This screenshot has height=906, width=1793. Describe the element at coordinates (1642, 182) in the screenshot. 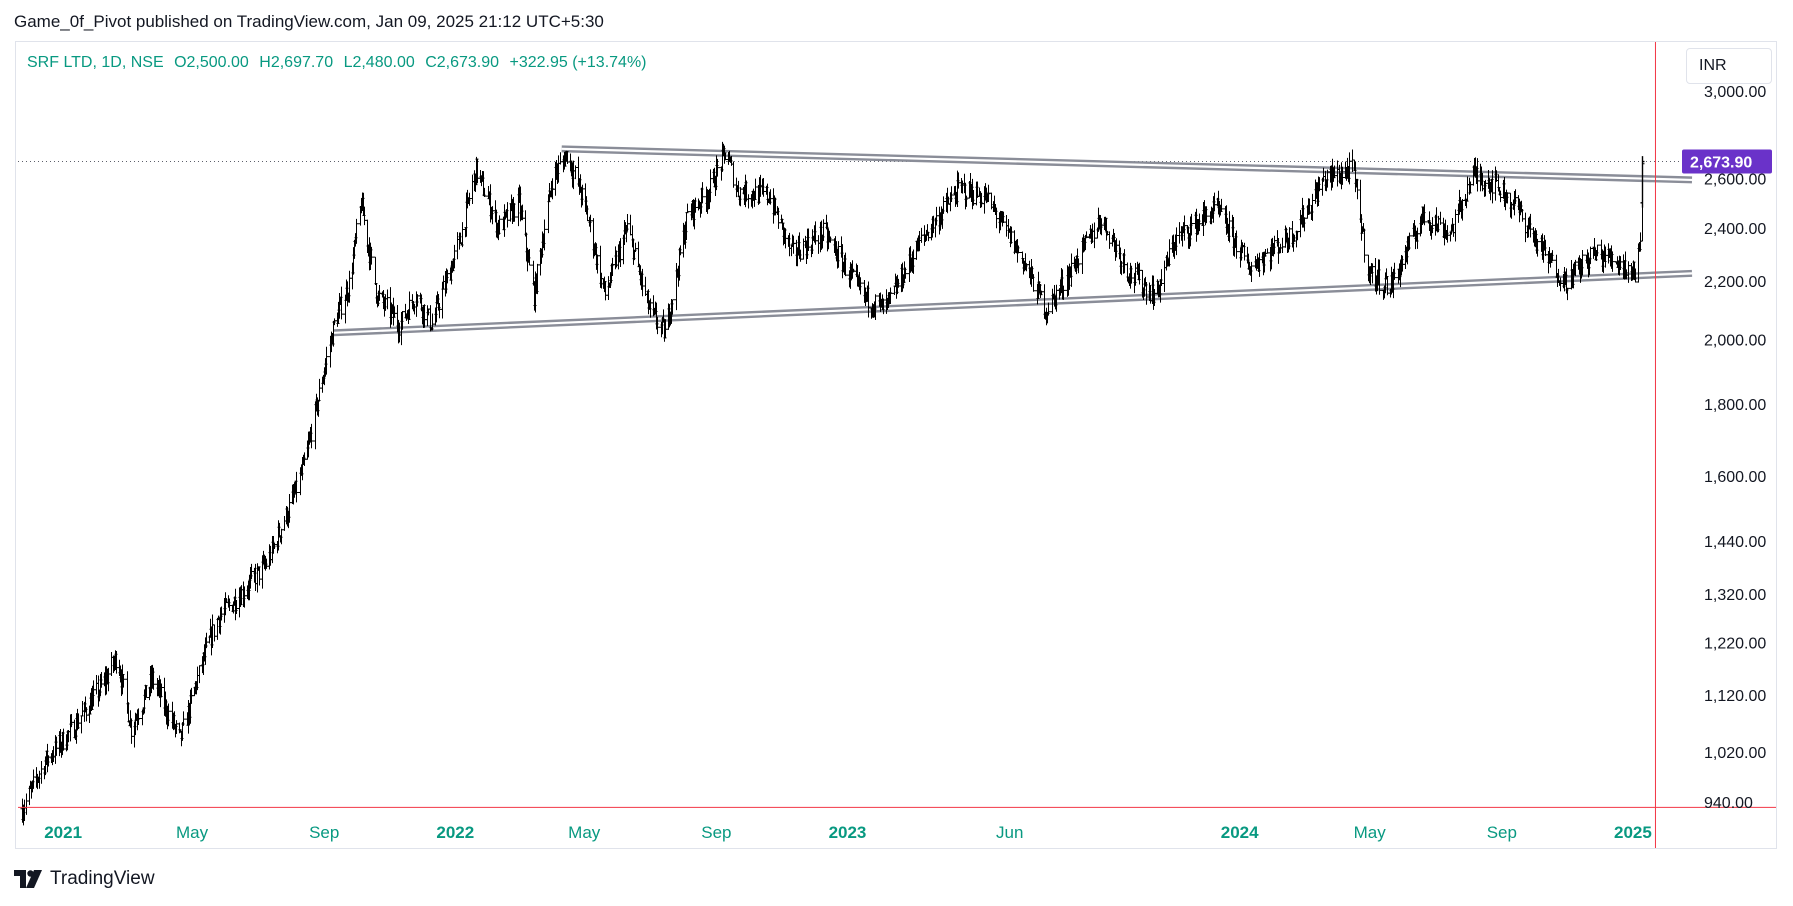

I see `ohlc-bar-last` at that location.